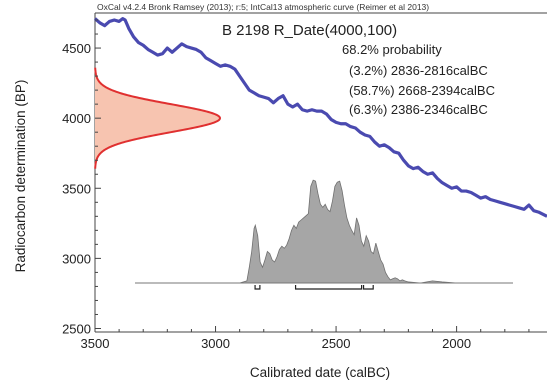 Image resolution: width=547 pixels, height=383 pixels. Describe the element at coordinates (309, 30) in the screenshot. I see `chart-title: B 2198 R_Date(4000,100)` at that location.